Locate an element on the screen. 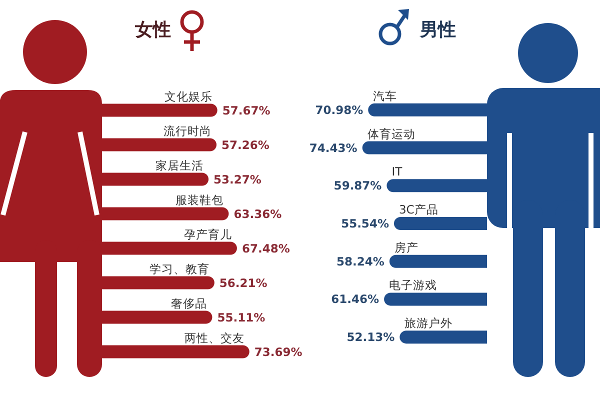 This screenshot has height=400, width=600. y-tick-label: 3C产品 is located at coordinates (418, 209).